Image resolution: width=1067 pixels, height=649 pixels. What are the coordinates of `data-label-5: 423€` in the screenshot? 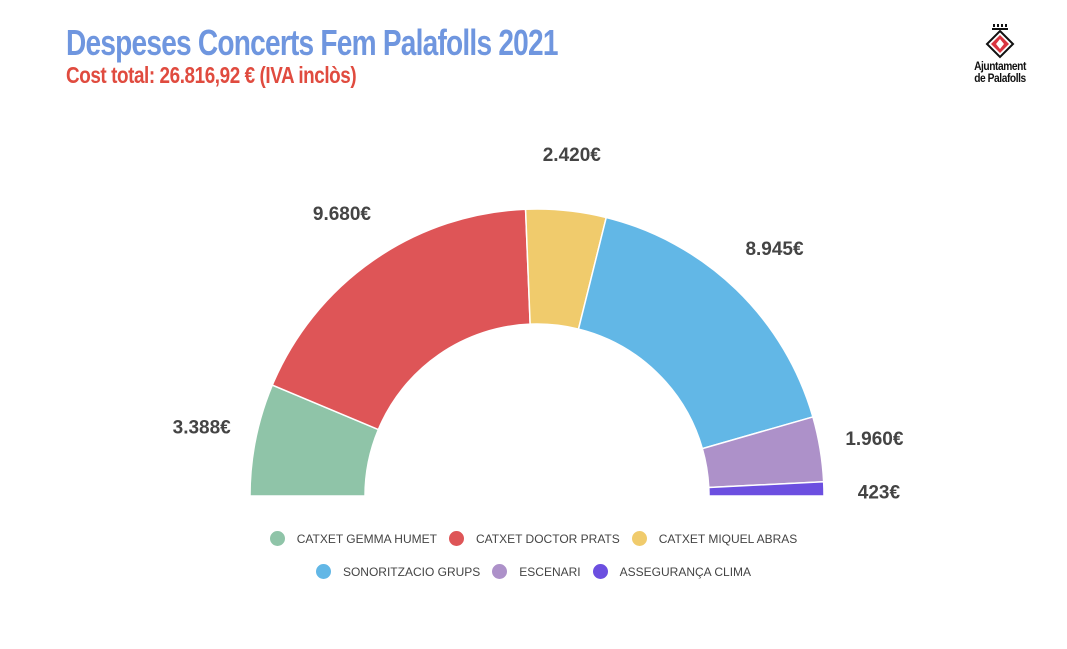 It's located at (879, 493).